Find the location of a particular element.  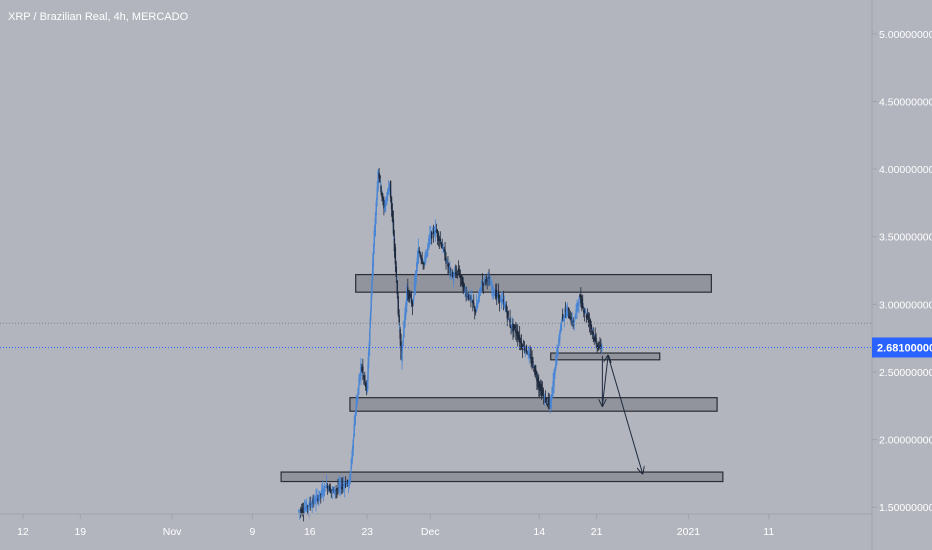

current-price-tag: 2.68100000 is located at coordinates (902, 347).